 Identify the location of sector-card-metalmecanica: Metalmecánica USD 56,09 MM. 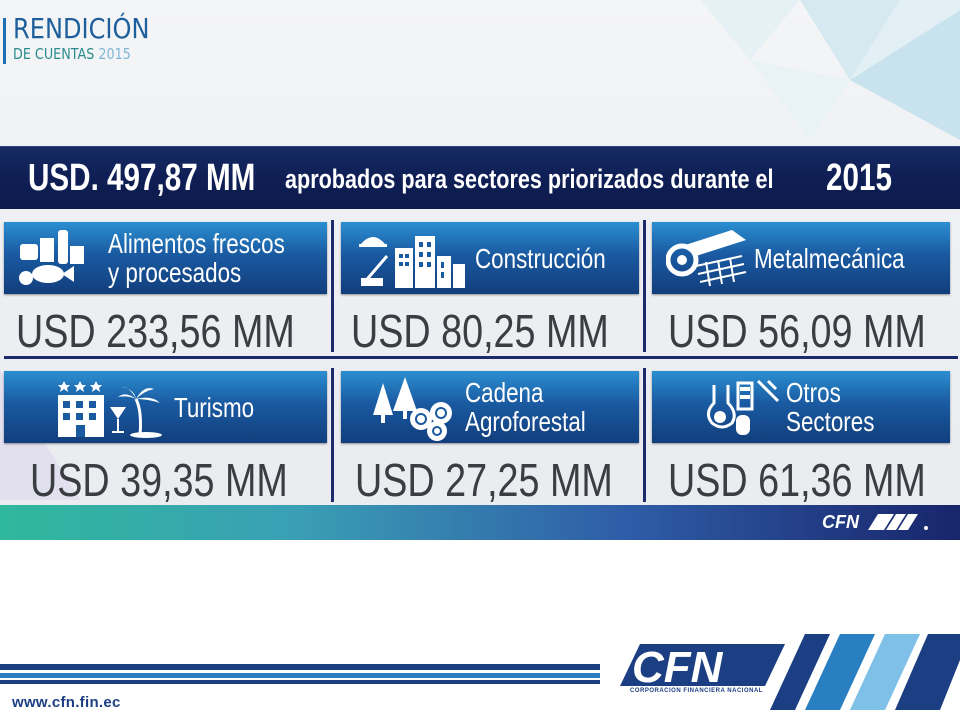
(801, 289).